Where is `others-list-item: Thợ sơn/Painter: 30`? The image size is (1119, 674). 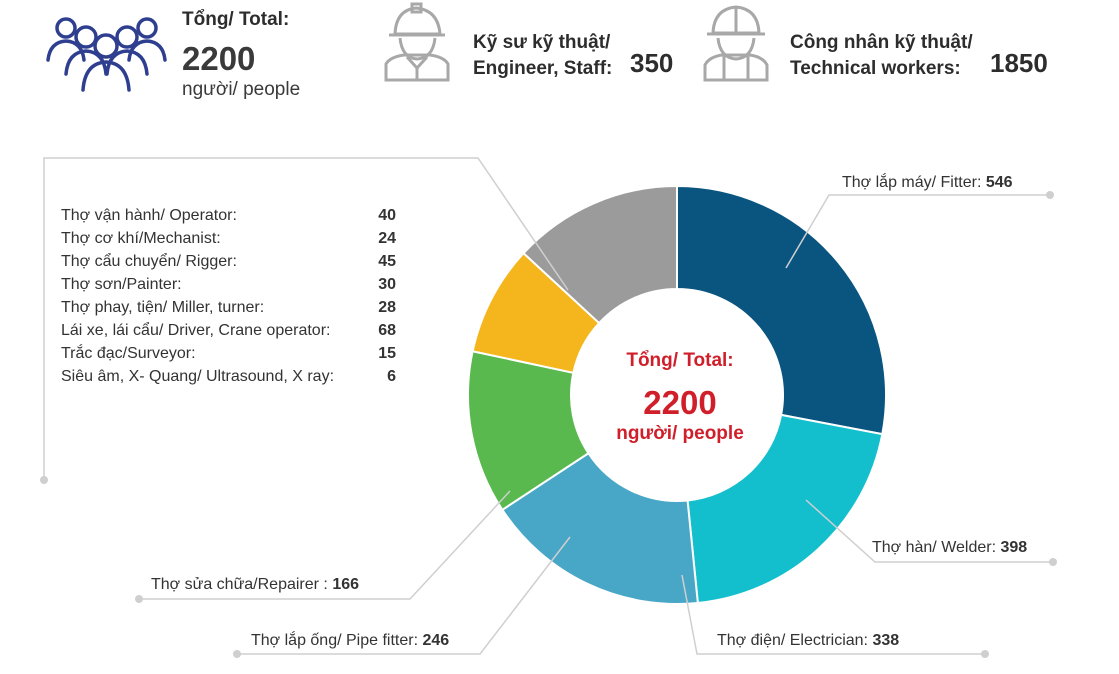
others-list-item: Thợ sơn/Painter: 30 is located at coordinates (228, 284).